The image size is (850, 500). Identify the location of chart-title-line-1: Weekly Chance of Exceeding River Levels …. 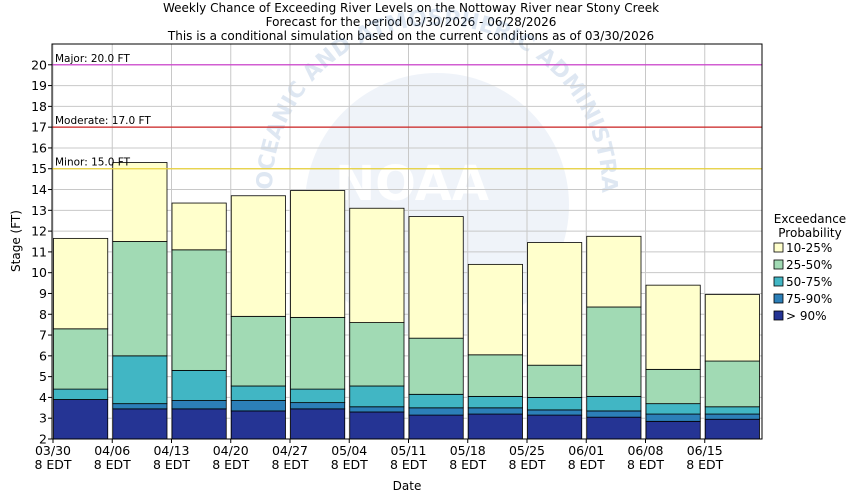
(411, 8).